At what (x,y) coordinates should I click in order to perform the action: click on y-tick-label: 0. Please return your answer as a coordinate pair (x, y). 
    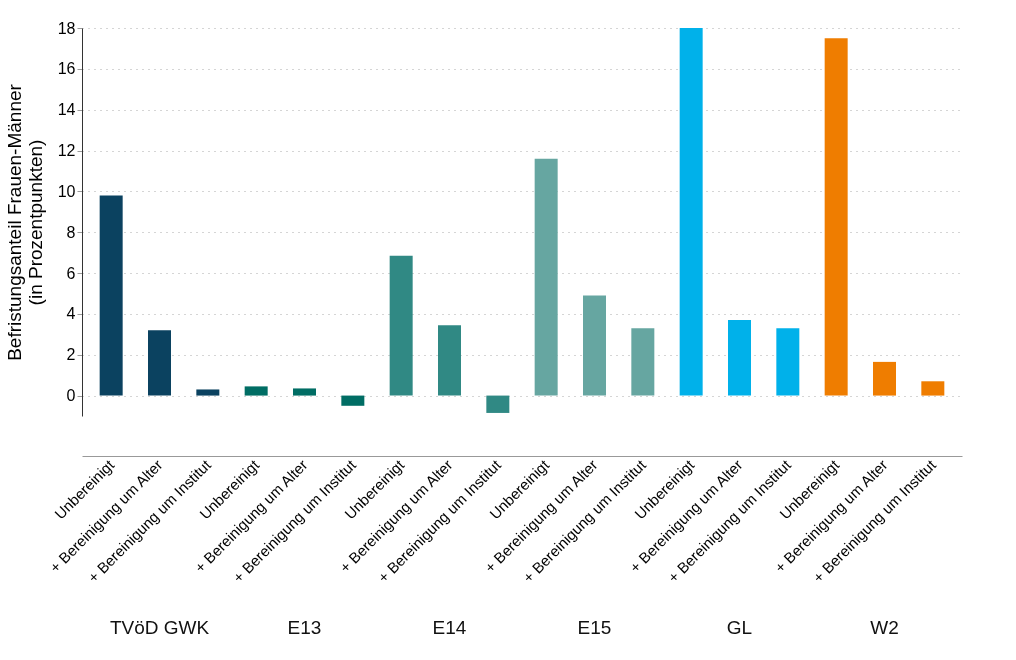
    Looking at the image, I should click on (71, 396).